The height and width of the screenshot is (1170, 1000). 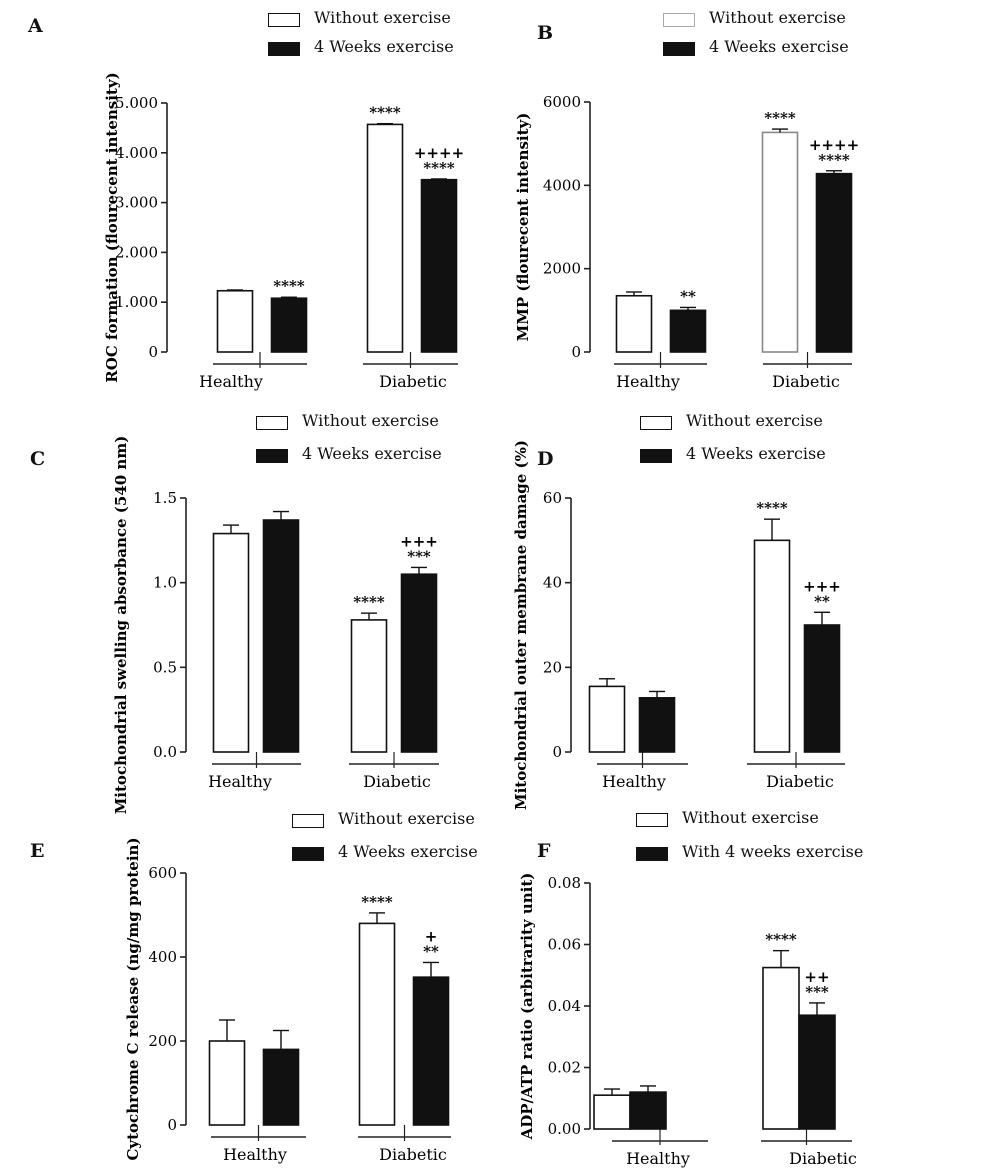 I want to click on y-tick-label: 1.5, so click(x=165, y=498).